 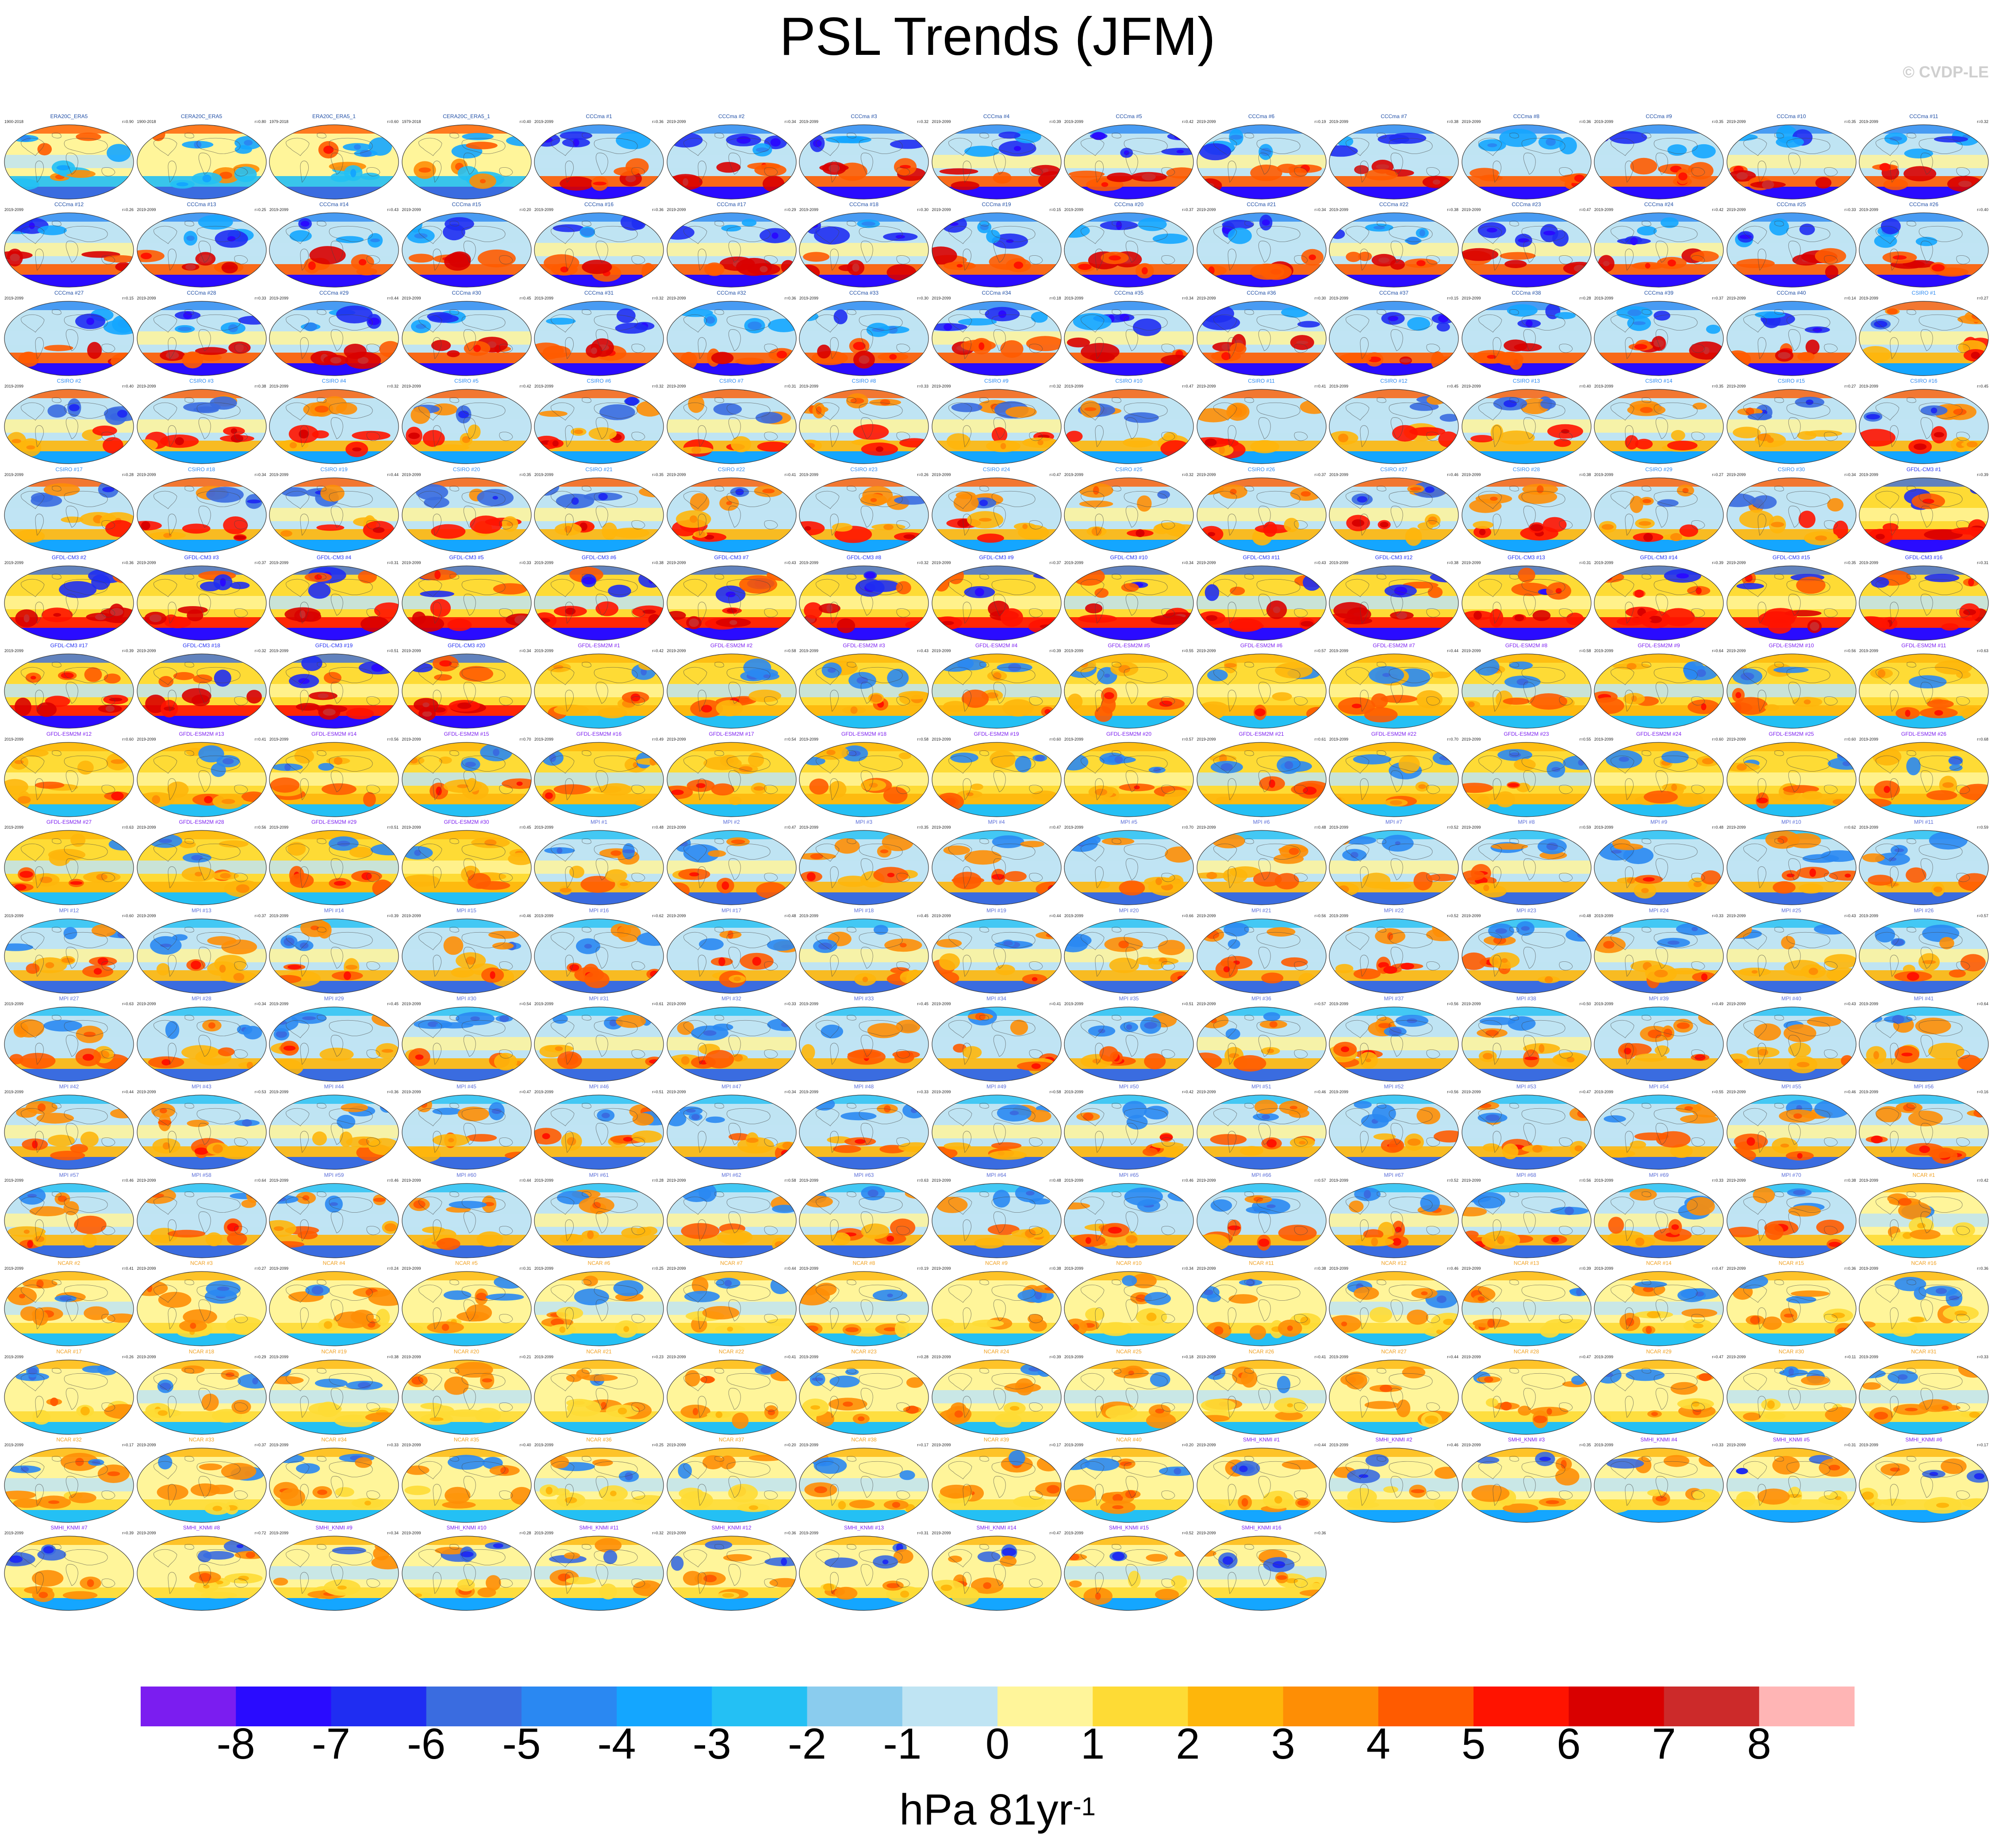 I want to click on map-panel: MPI #24 2019-2099 r=0.33, so click(x=1658, y=950).